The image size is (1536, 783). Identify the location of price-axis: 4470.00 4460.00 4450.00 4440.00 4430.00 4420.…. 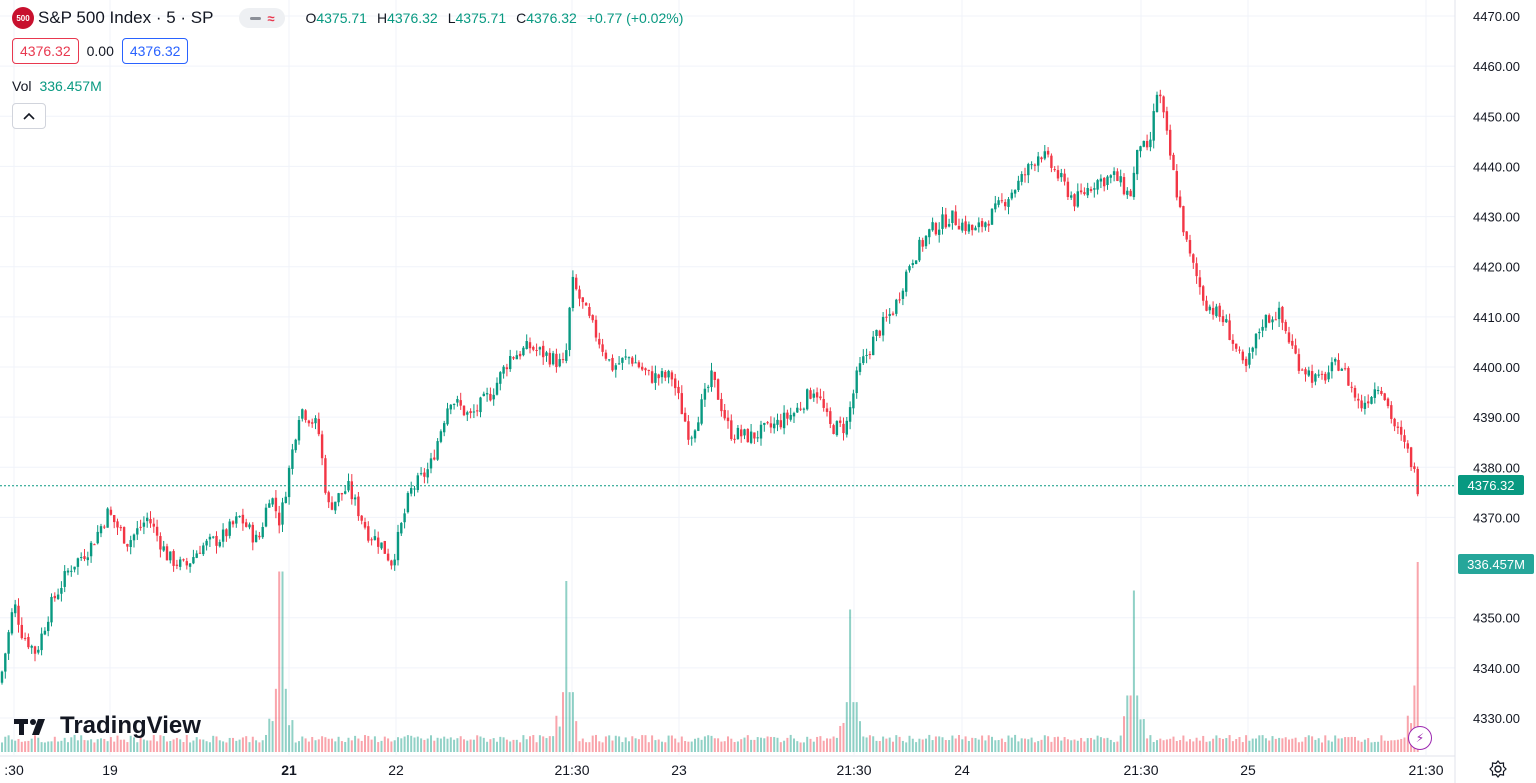
(1496, 367).